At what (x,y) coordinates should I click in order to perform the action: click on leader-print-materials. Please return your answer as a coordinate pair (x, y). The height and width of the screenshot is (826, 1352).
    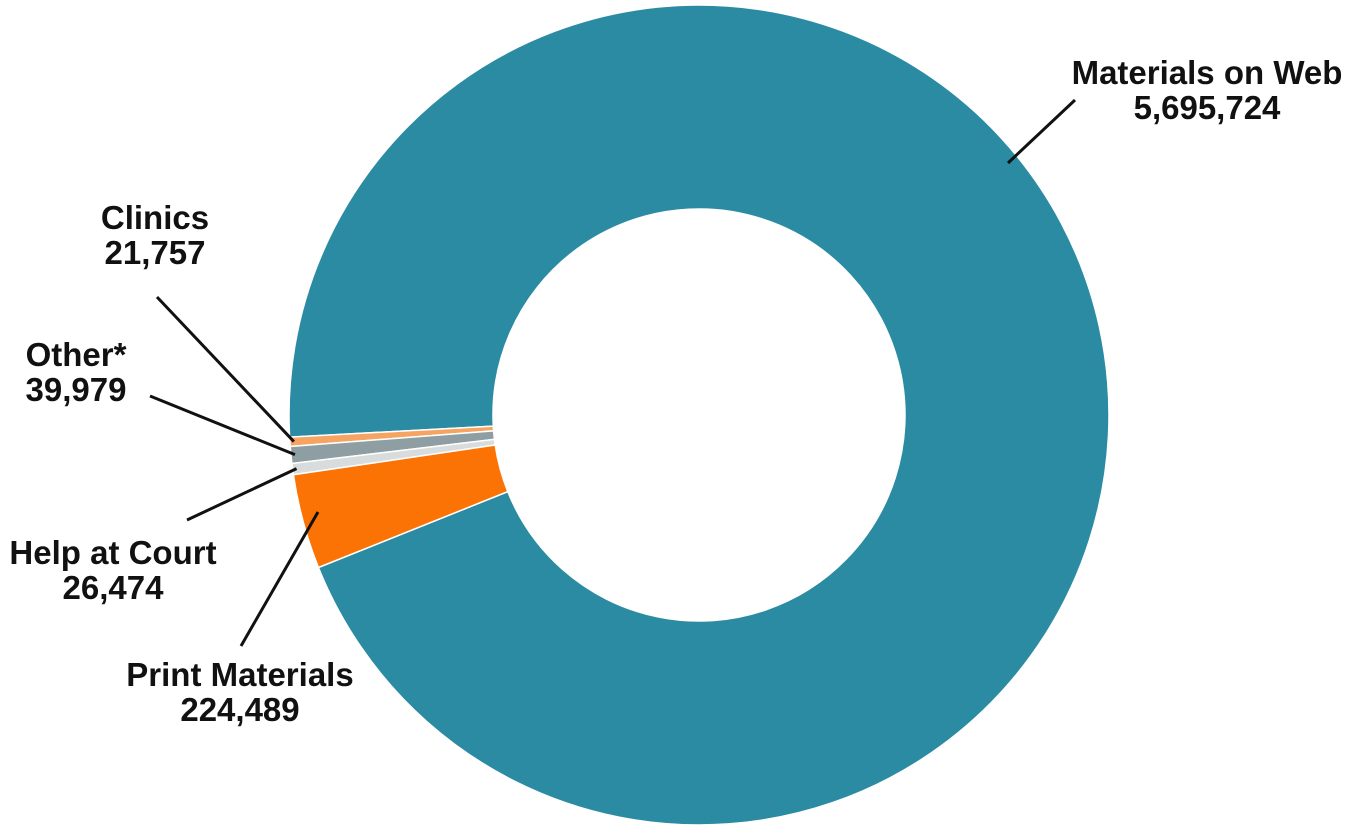
    Looking at the image, I should click on (279, 579).